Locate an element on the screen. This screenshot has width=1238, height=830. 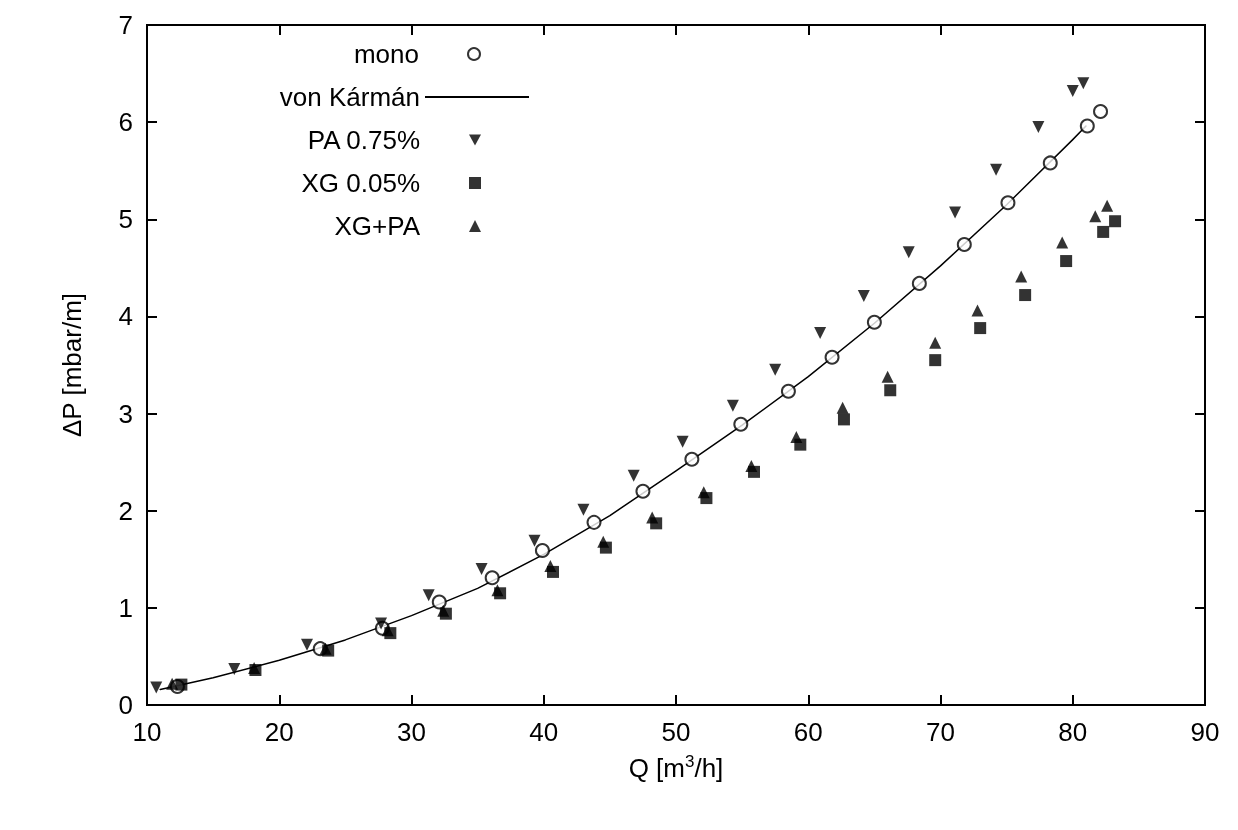
x-tick-label: 30 is located at coordinates (411, 732).